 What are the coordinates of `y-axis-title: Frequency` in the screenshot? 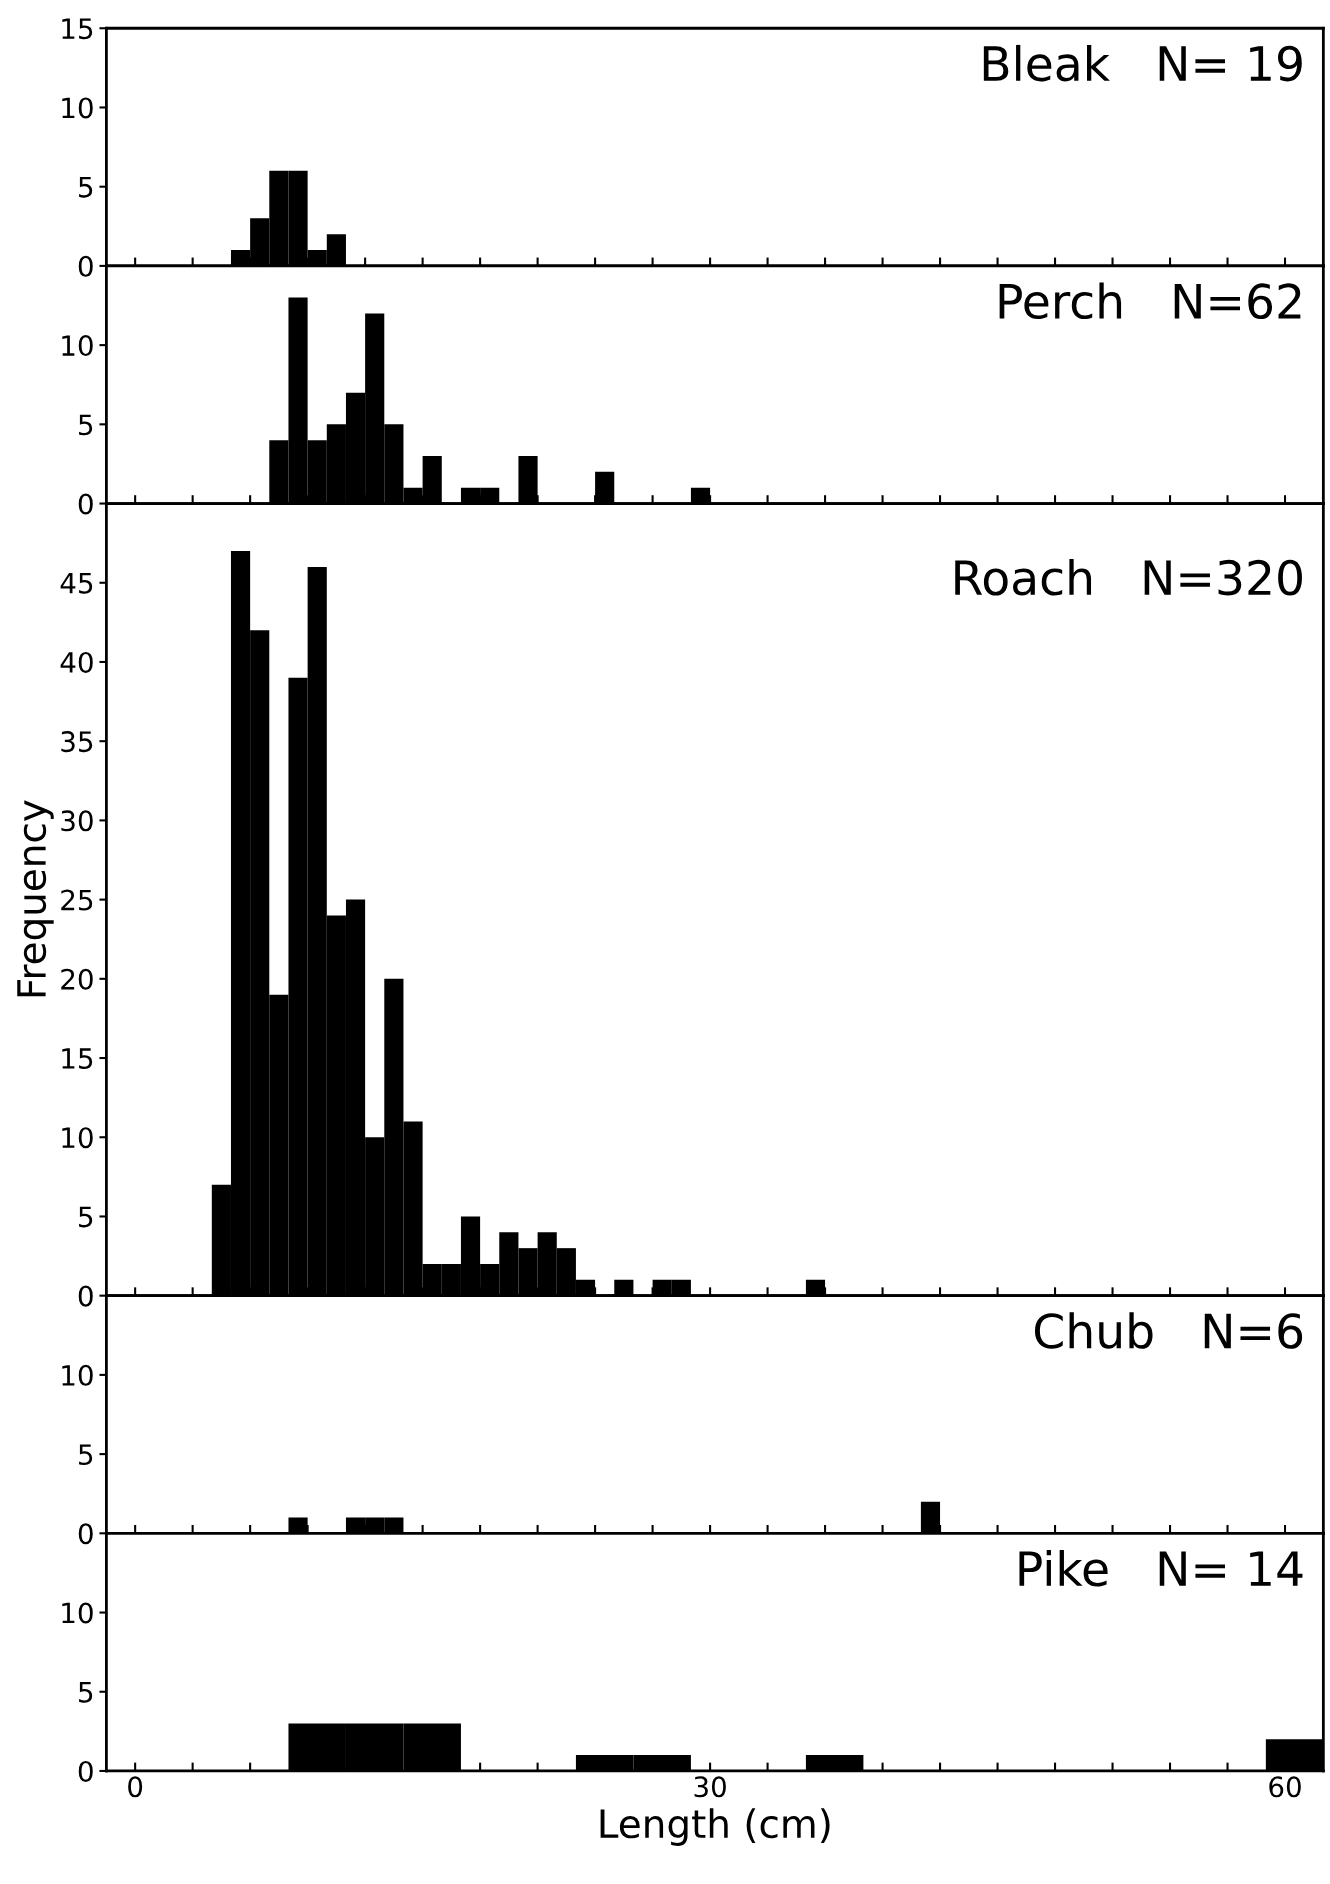 It's located at (35, 898).